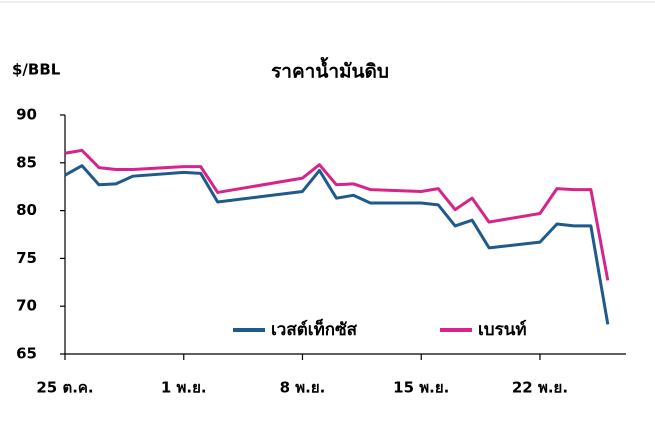 The width and height of the screenshot is (655, 439). What do you see at coordinates (26, 306) in the screenshot?
I see `y-tick-label: 70` at bounding box center [26, 306].